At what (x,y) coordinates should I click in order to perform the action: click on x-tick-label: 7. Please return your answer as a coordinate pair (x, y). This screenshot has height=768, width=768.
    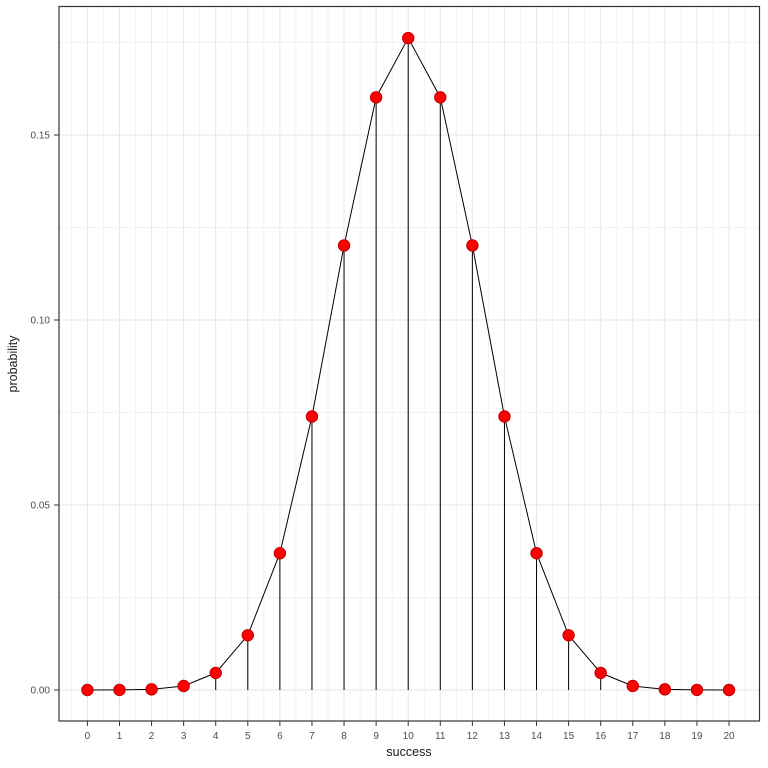
    Looking at the image, I should click on (312, 736).